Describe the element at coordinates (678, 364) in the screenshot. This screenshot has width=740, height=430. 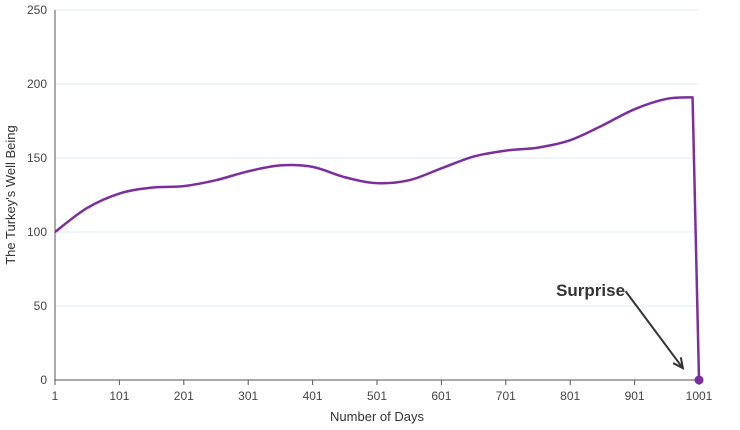
I see `annotation-arrow-head` at that location.